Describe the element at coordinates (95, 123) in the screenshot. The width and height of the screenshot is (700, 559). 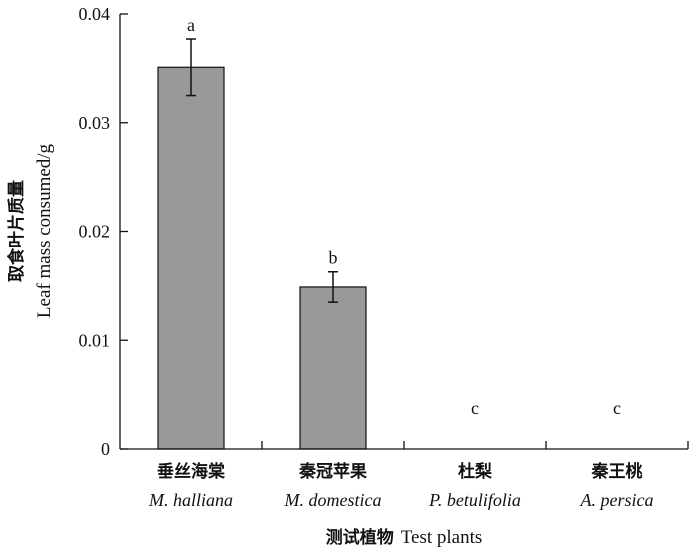
I see `y-tick-label: 0.03` at that location.